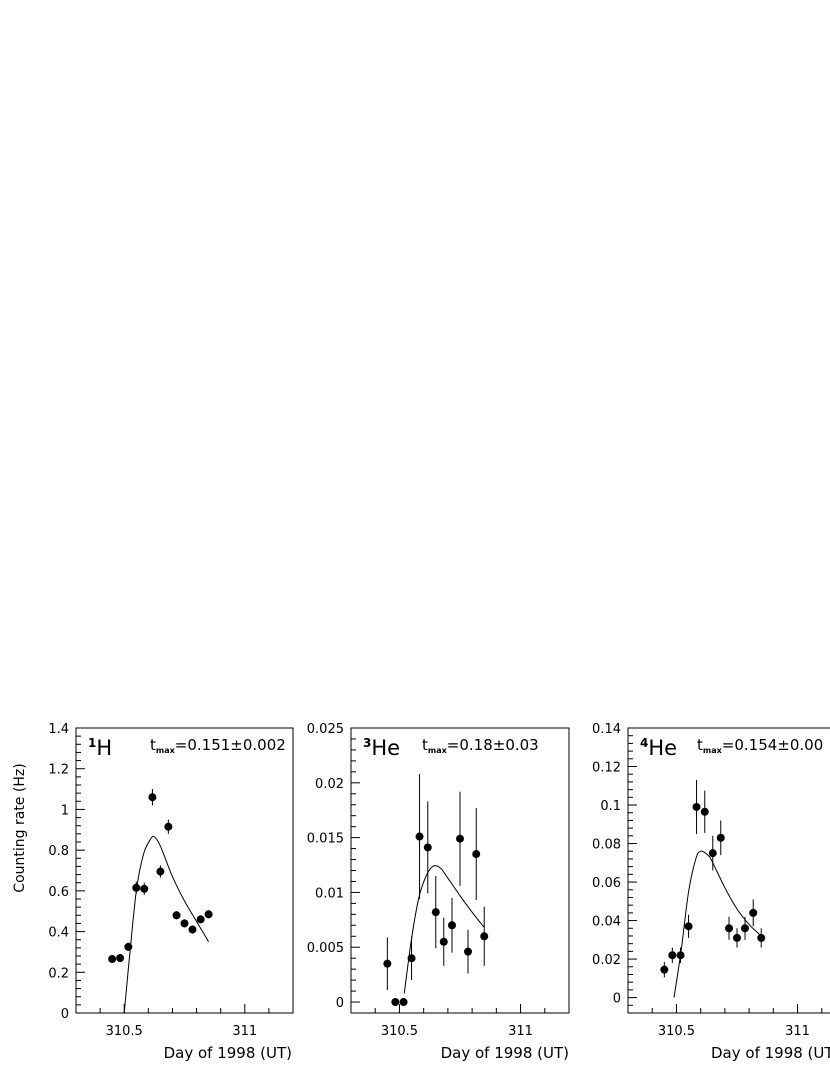  What do you see at coordinates (606, 922) in the screenshot?
I see `y-tick-label: 0.04` at bounding box center [606, 922].